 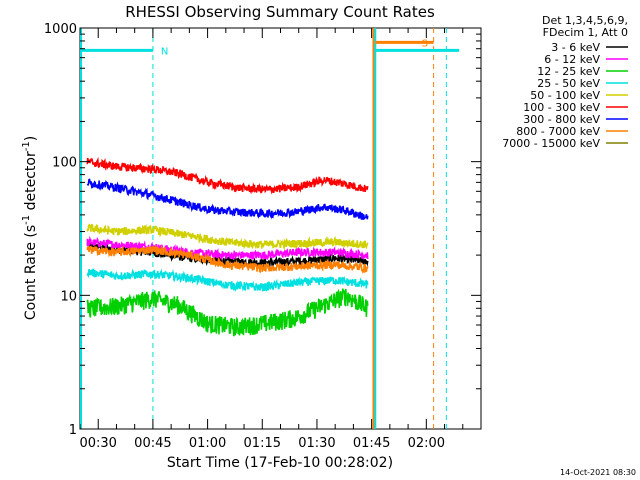 What do you see at coordinates (270, 47) in the screenshot?
I see `flag-bars: NS` at bounding box center [270, 47].